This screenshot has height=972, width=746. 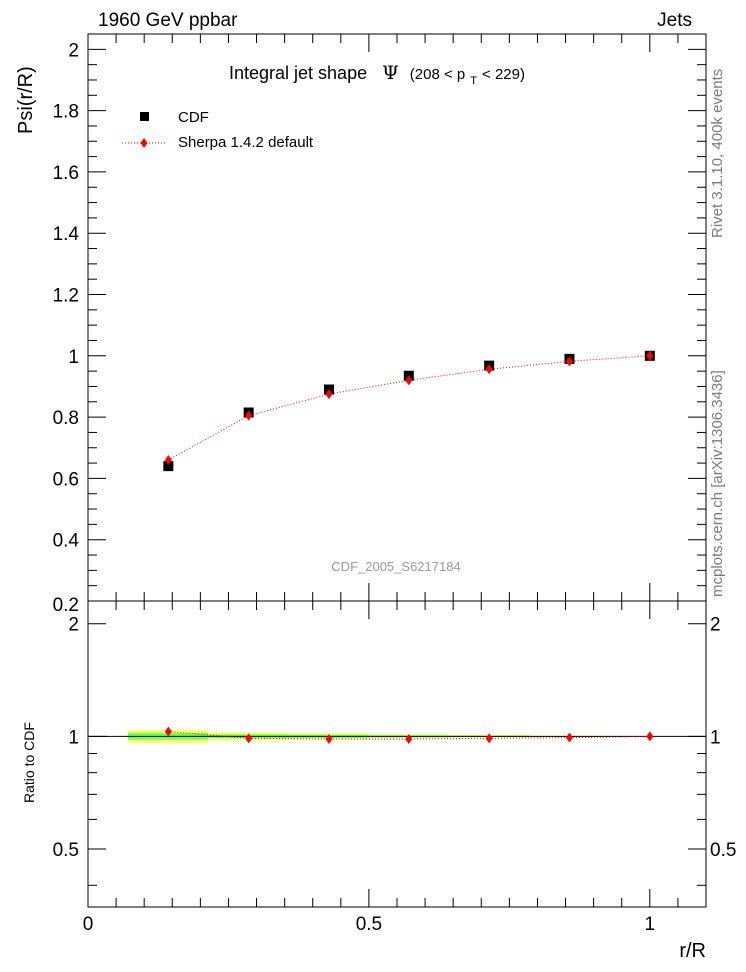 I want to click on main-y-axis-label: Psi(r/R), so click(x=26, y=100).